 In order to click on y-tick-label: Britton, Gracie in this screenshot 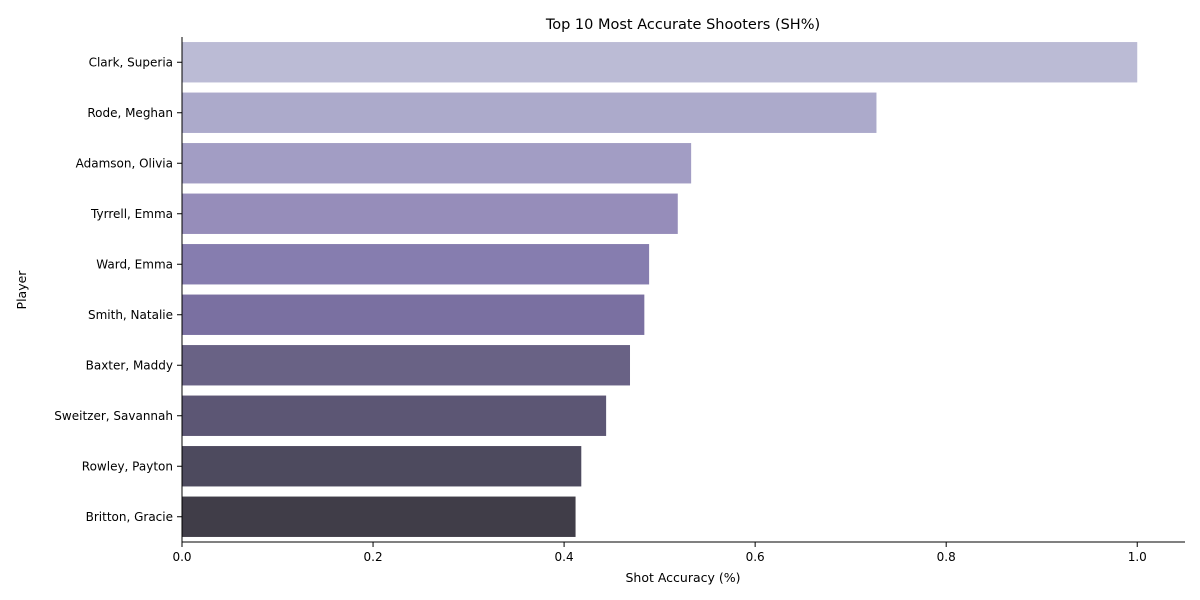, I will do `click(129, 517)`.